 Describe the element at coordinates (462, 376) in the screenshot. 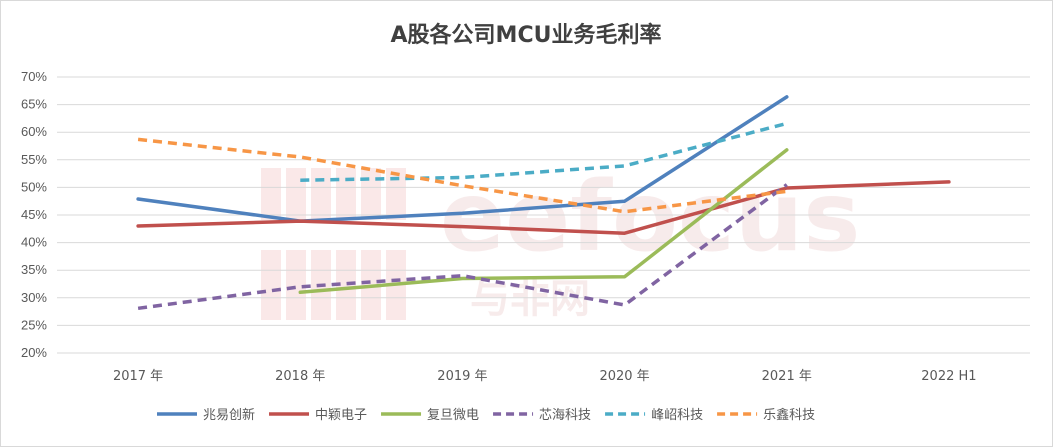

I see `x-tick-label: 2019 年` at that location.